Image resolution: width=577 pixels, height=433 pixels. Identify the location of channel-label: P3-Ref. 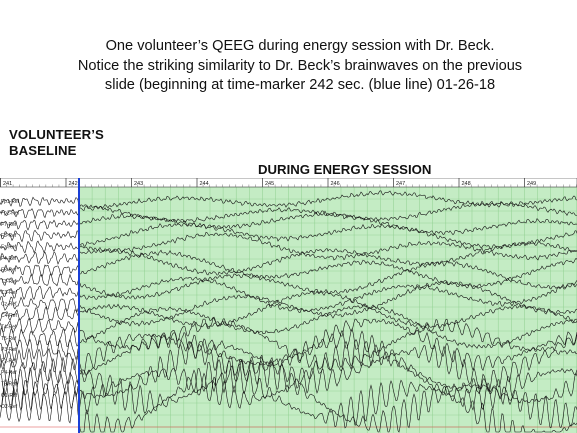
(9, 350).